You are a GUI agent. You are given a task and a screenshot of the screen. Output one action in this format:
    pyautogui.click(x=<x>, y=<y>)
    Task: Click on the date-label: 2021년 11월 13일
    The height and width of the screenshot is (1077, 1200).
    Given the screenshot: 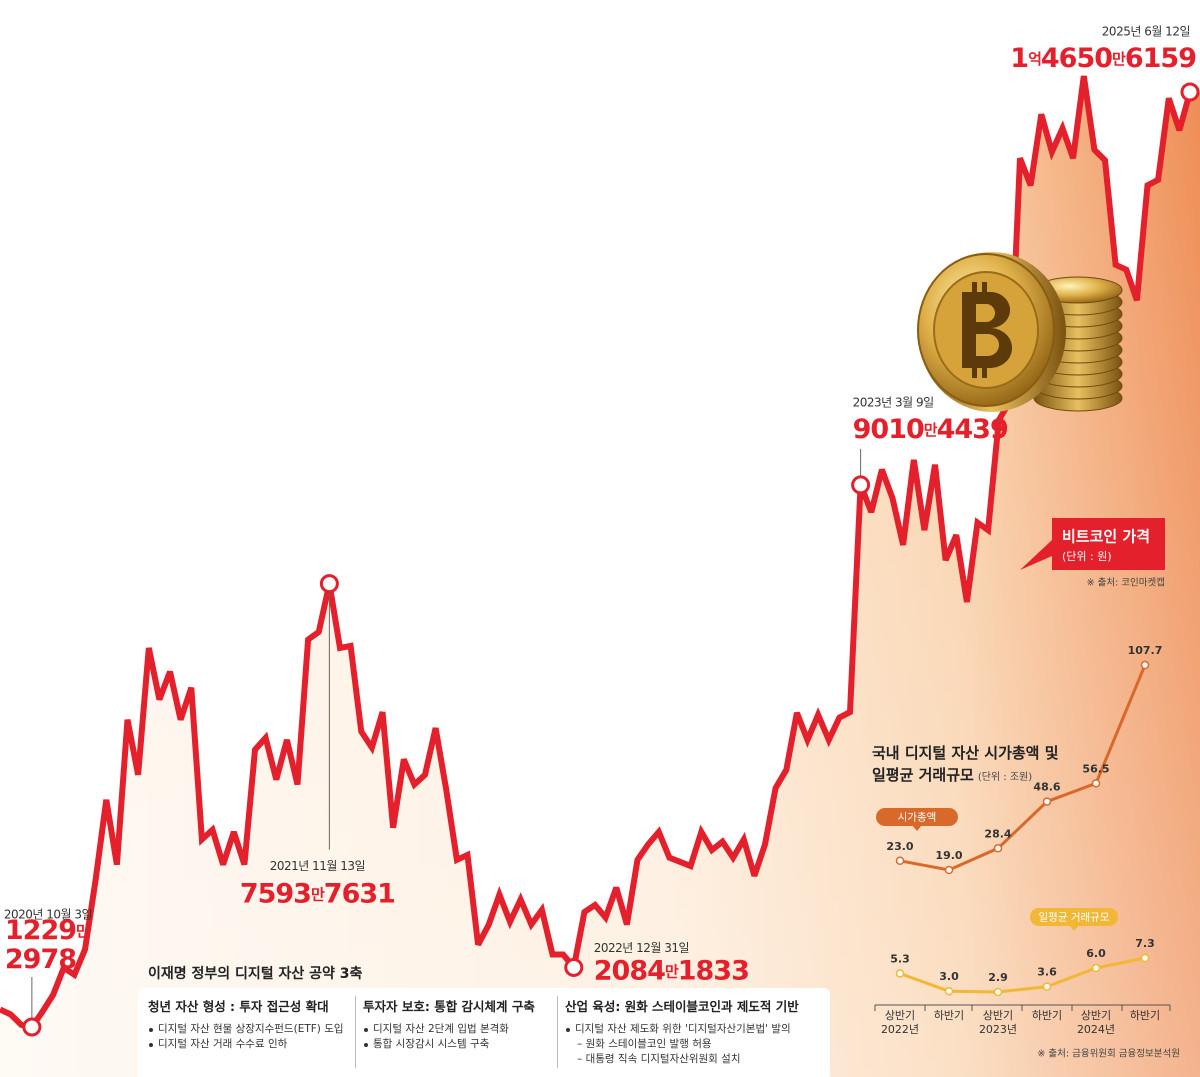 What is the action you would take?
    pyautogui.click(x=317, y=866)
    